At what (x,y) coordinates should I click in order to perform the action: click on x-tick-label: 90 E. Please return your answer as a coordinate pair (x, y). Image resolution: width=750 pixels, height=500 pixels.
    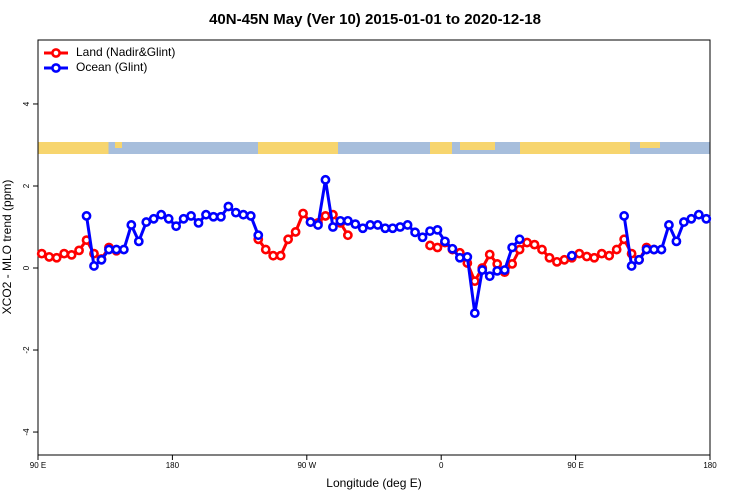
    Looking at the image, I should click on (575, 465).